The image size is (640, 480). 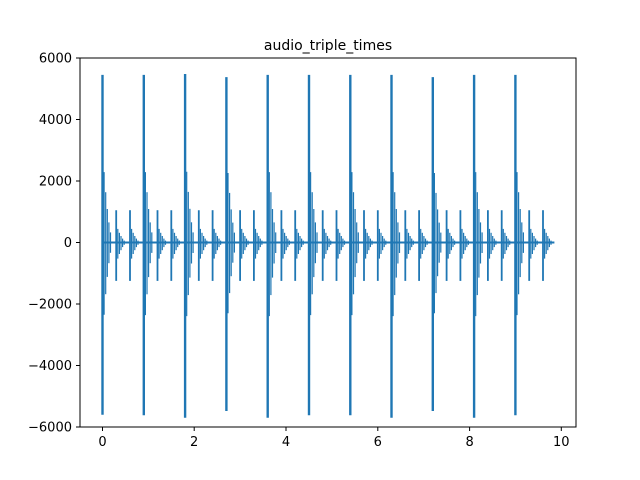 I want to click on x-tick-label: 0, so click(x=102, y=442).